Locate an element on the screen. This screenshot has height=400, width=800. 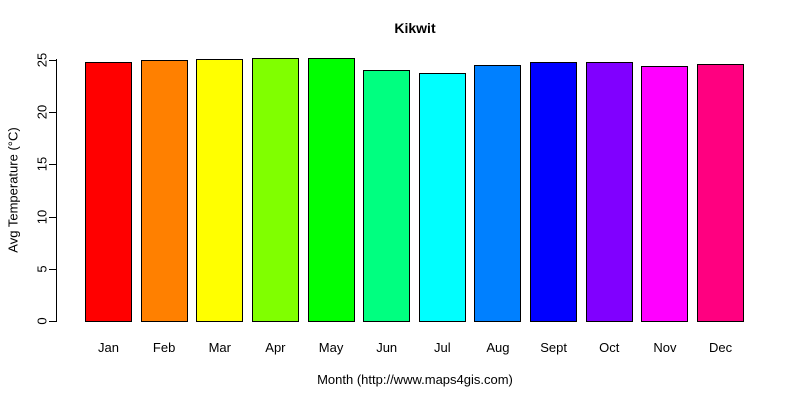
x-tick-label-may: May is located at coordinates (331, 347).